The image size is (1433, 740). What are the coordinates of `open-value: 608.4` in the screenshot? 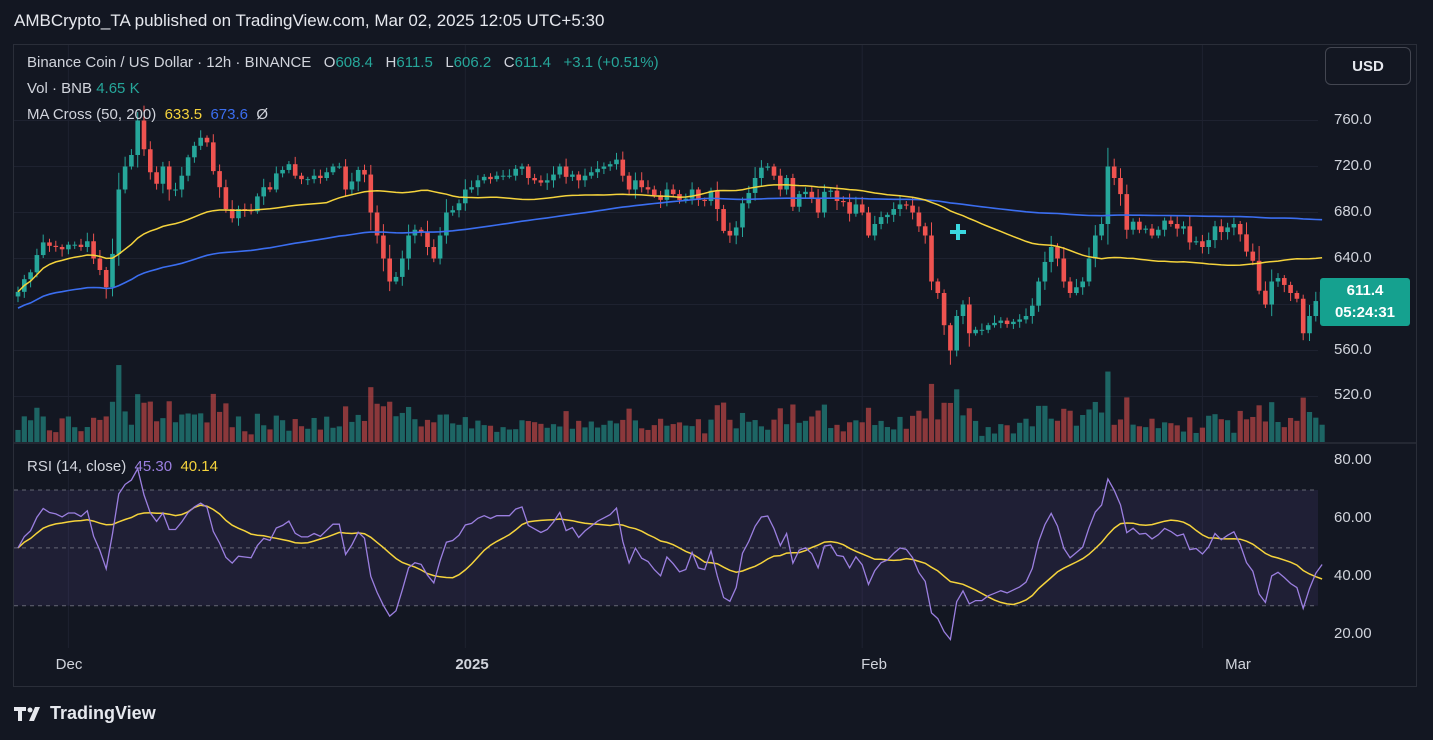 It's located at (354, 62).